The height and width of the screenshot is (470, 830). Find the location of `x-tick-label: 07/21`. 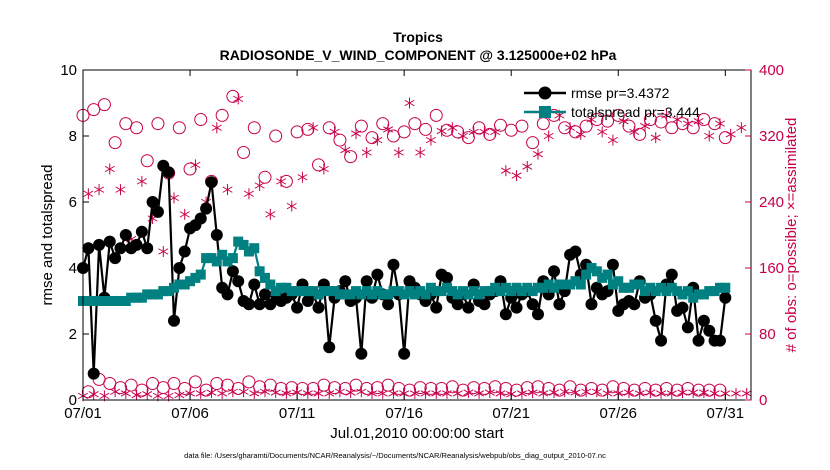

x-tick-label: 07/21 is located at coordinates (511, 413).